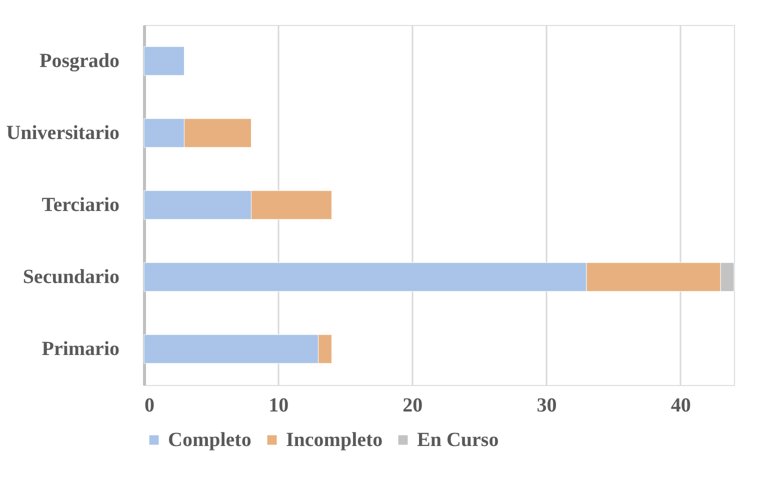 This screenshot has width=783, height=486. I want to click on y-tick-label: Primario, so click(81, 349).